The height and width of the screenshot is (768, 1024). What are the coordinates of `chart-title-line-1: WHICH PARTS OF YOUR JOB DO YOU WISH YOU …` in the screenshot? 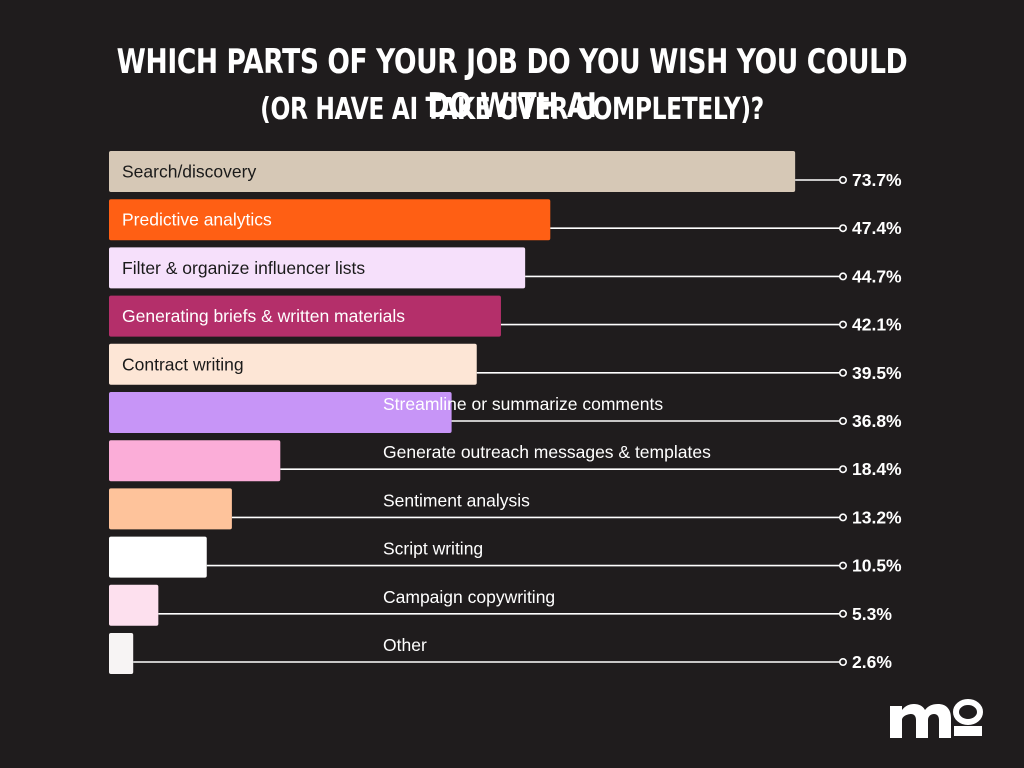 It's located at (512, 84).